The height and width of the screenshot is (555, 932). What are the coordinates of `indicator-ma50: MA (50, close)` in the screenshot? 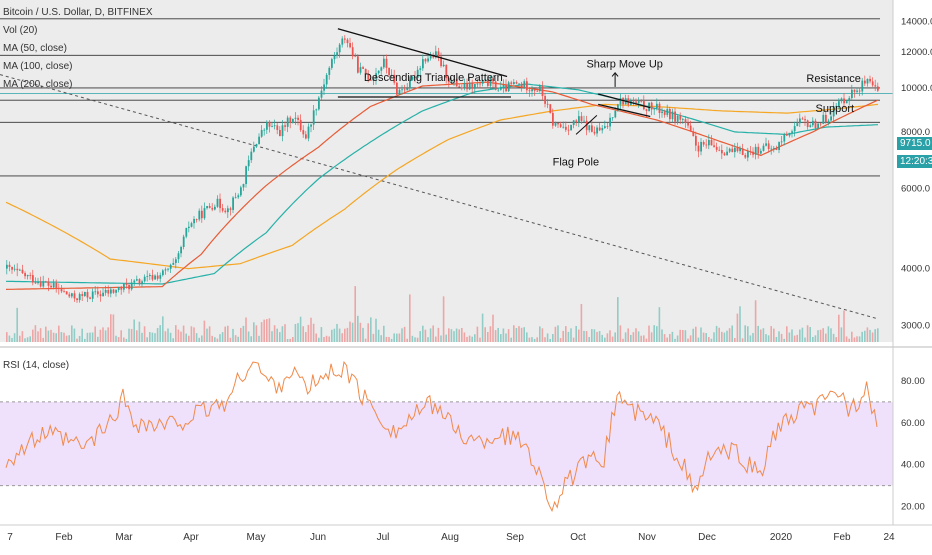 It's located at (35, 48).